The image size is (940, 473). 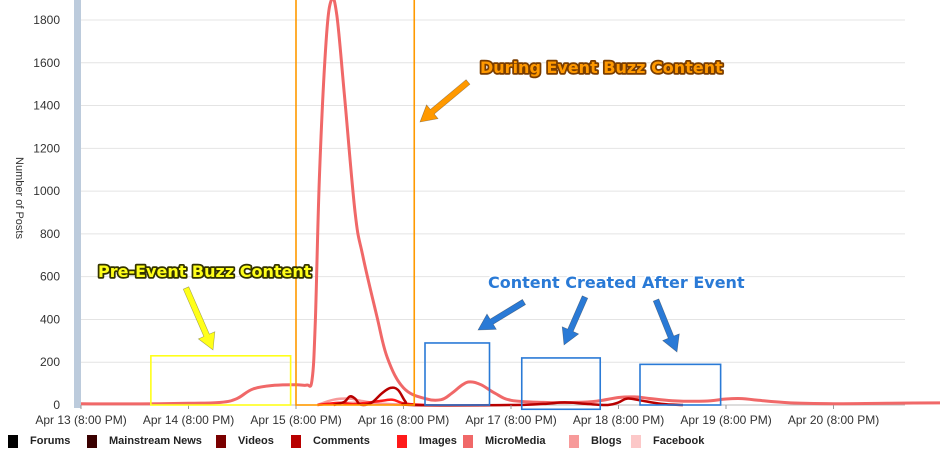 What do you see at coordinates (46, 63) in the screenshot?
I see `y-tick-label: 1600` at bounding box center [46, 63].